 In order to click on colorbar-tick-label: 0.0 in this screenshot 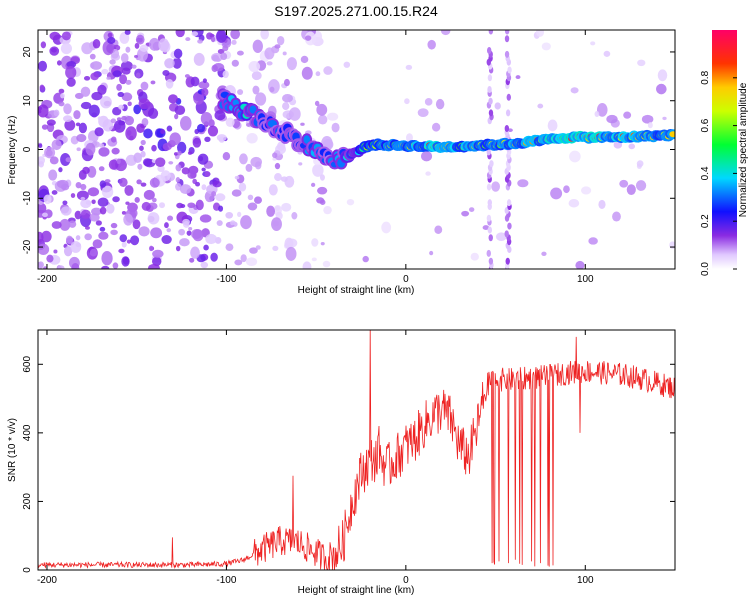, I will do `click(705, 269)`.